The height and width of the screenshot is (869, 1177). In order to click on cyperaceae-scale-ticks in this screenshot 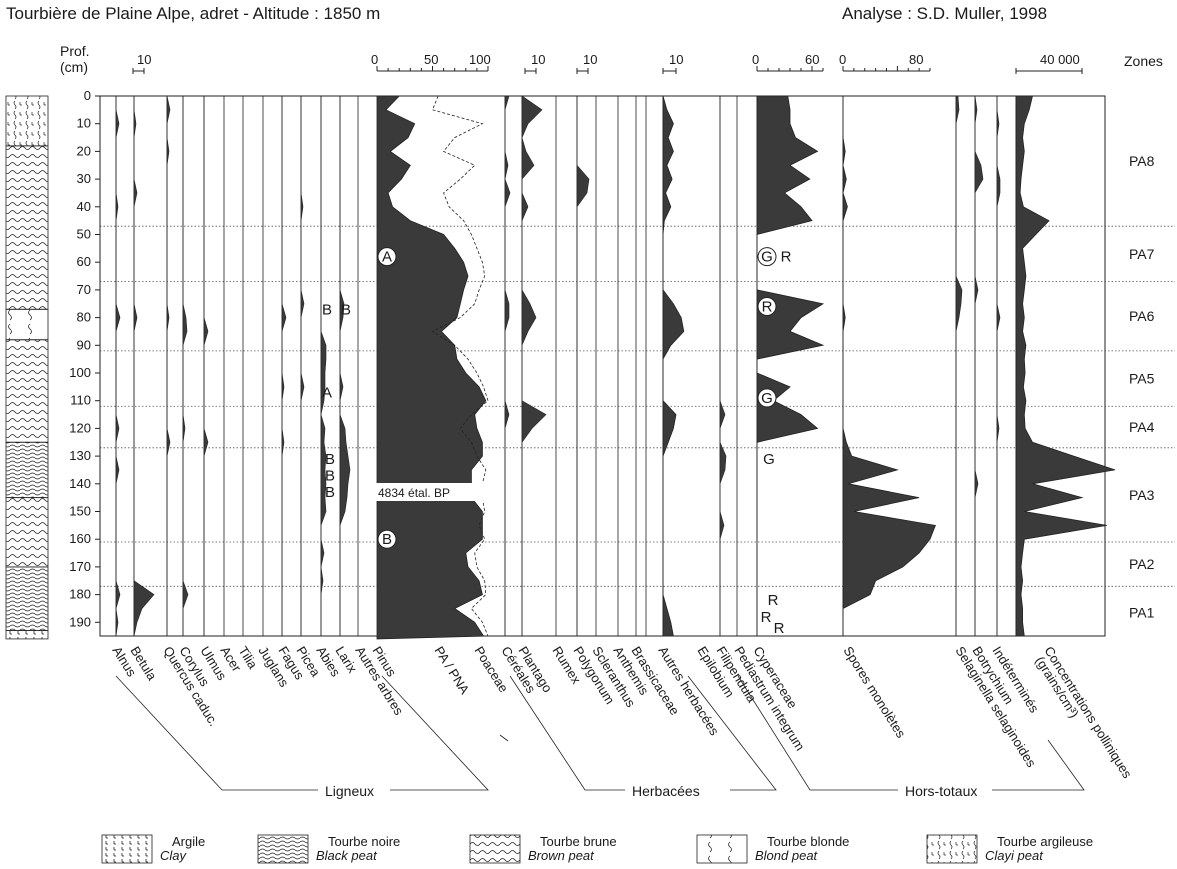, I will do `click(790, 68)`.